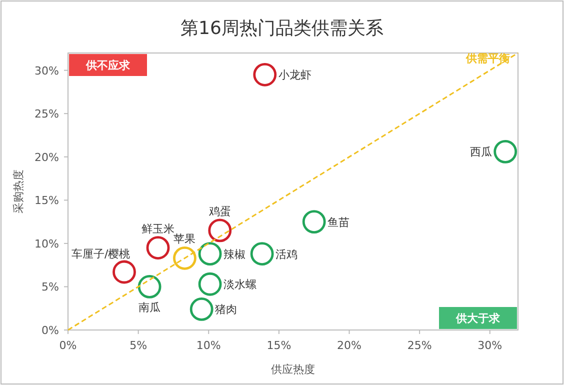 This screenshot has height=385, width=564. What do you see at coordinates (158, 229) in the screenshot?
I see `annotation: 鲜玉米` at bounding box center [158, 229].